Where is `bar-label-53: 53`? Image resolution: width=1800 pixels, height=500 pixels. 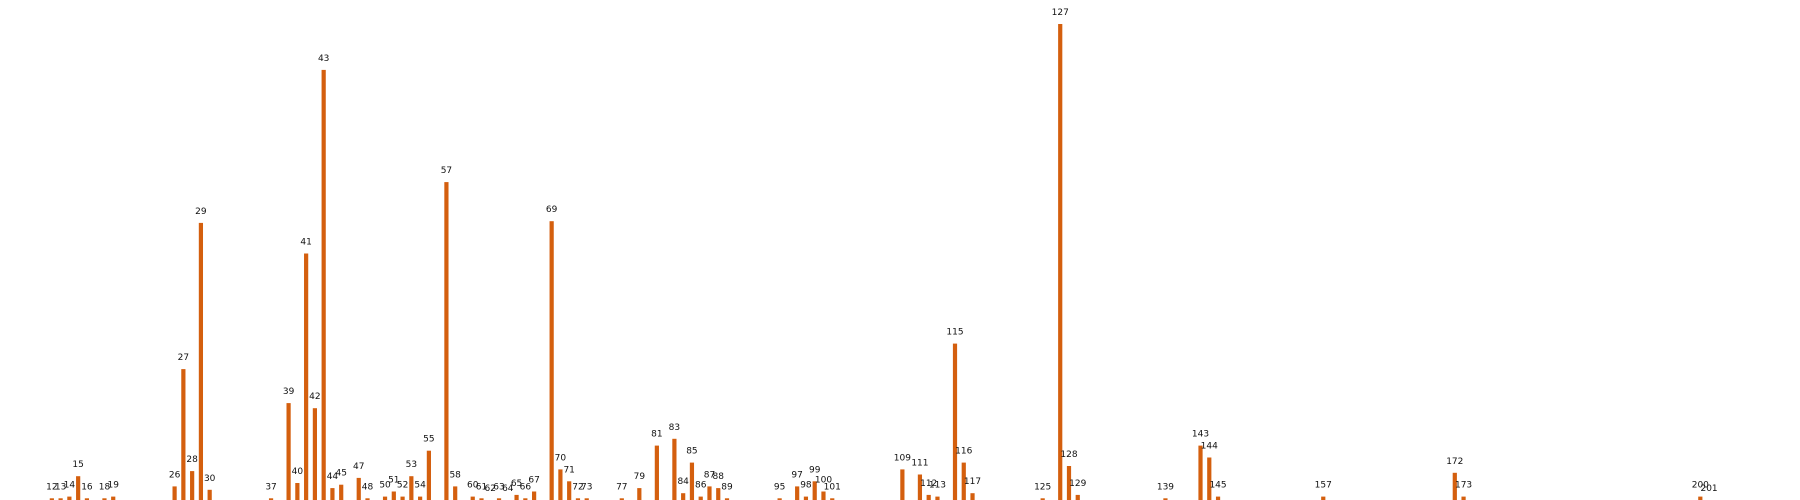 bar-label-53: 53 is located at coordinates (411, 465).